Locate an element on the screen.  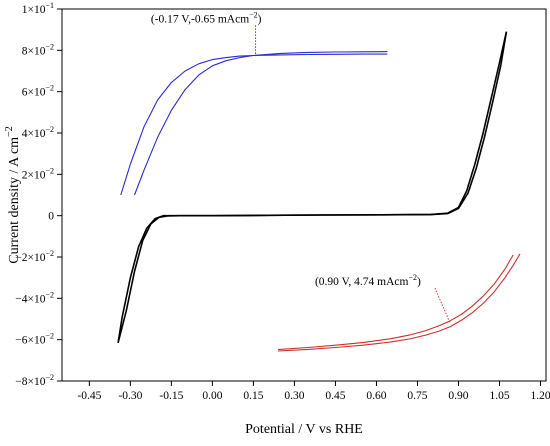
y-tick-label: −6×10⁻² is located at coordinates (34, 339).